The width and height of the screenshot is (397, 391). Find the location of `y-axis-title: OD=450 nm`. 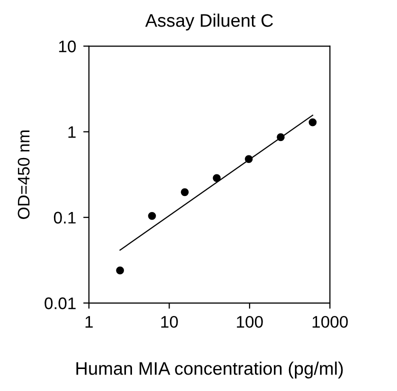

y-axis-title: OD=450 nm is located at coordinates (24, 174).